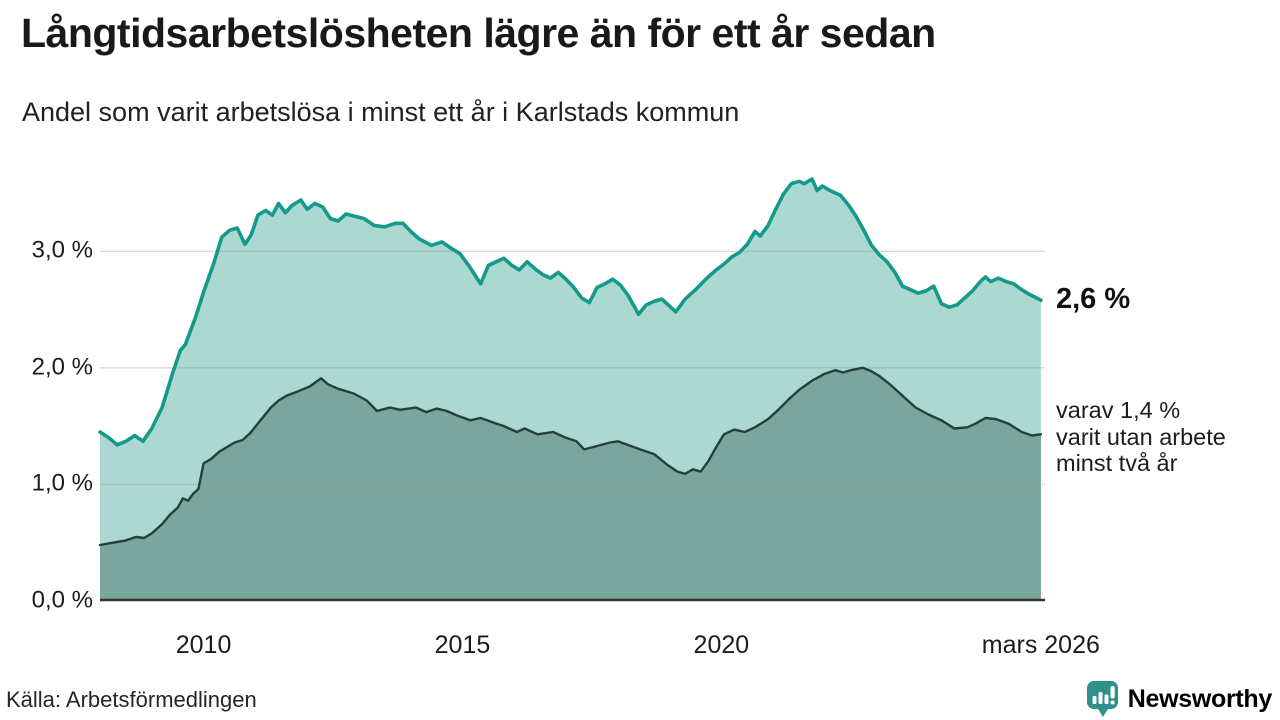 The height and width of the screenshot is (720, 1280). Describe the element at coordinates (62, 250) in the screenshot. I see `y-axis-tick-label: 3,0 %` at that location.